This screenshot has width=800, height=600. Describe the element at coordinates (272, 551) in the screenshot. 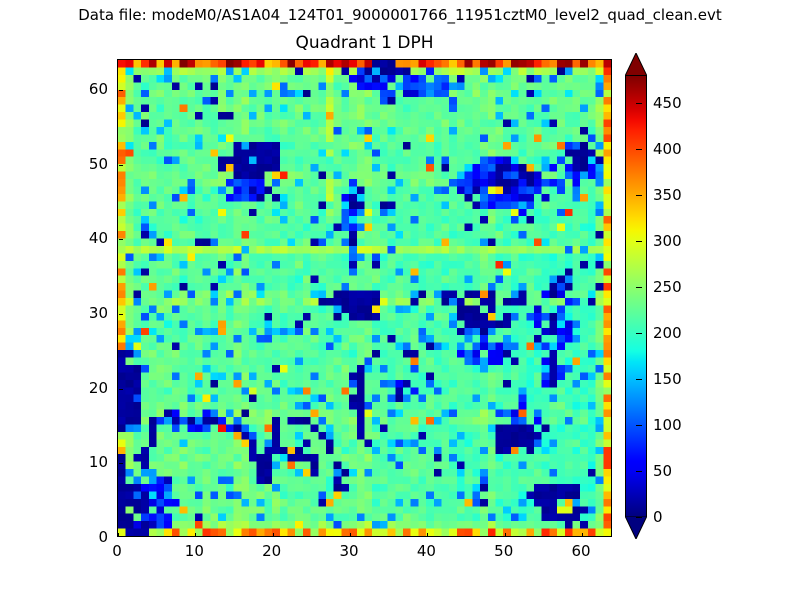

I see `x-tick-label: 20` at that location.